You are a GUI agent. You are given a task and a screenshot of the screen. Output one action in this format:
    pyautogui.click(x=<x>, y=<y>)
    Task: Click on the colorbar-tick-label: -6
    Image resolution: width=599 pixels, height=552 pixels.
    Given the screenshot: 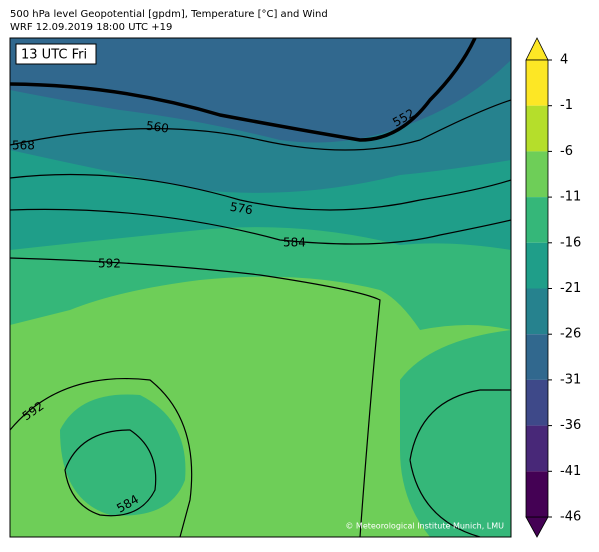 What is the action you would take?
    pyautogui.click(x=566, y=151)
    